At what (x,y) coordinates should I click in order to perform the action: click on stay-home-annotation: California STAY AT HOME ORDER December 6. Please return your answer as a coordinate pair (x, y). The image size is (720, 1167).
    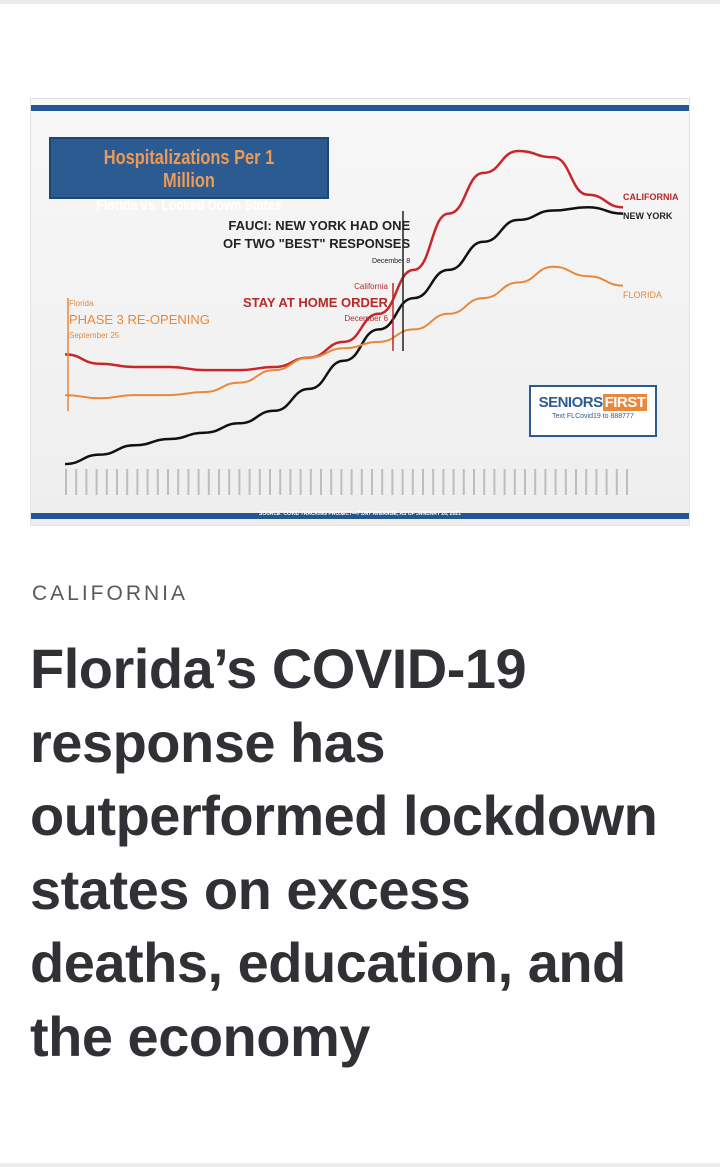
    Looking at the image, I should click on (315, 303).